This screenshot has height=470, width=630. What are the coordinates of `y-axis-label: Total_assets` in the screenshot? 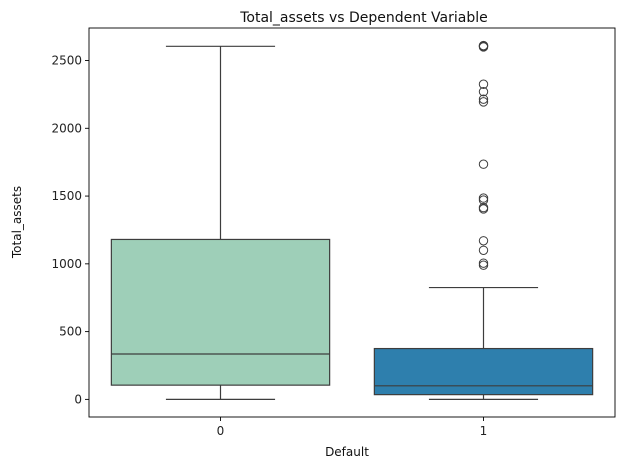 It's located at (17, 222).